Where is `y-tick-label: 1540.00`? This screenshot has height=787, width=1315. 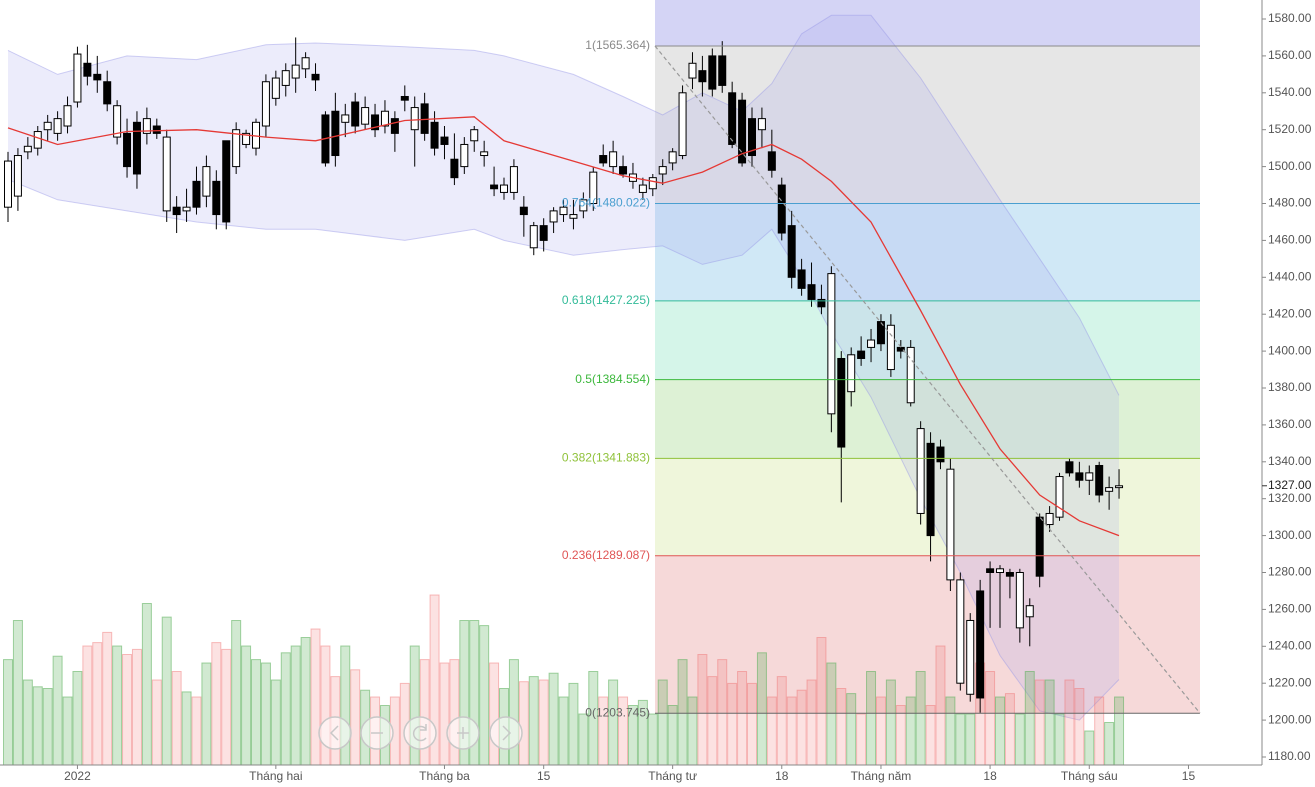 y-tick-label: 1540.00 is located at coordinates (1290, 92).